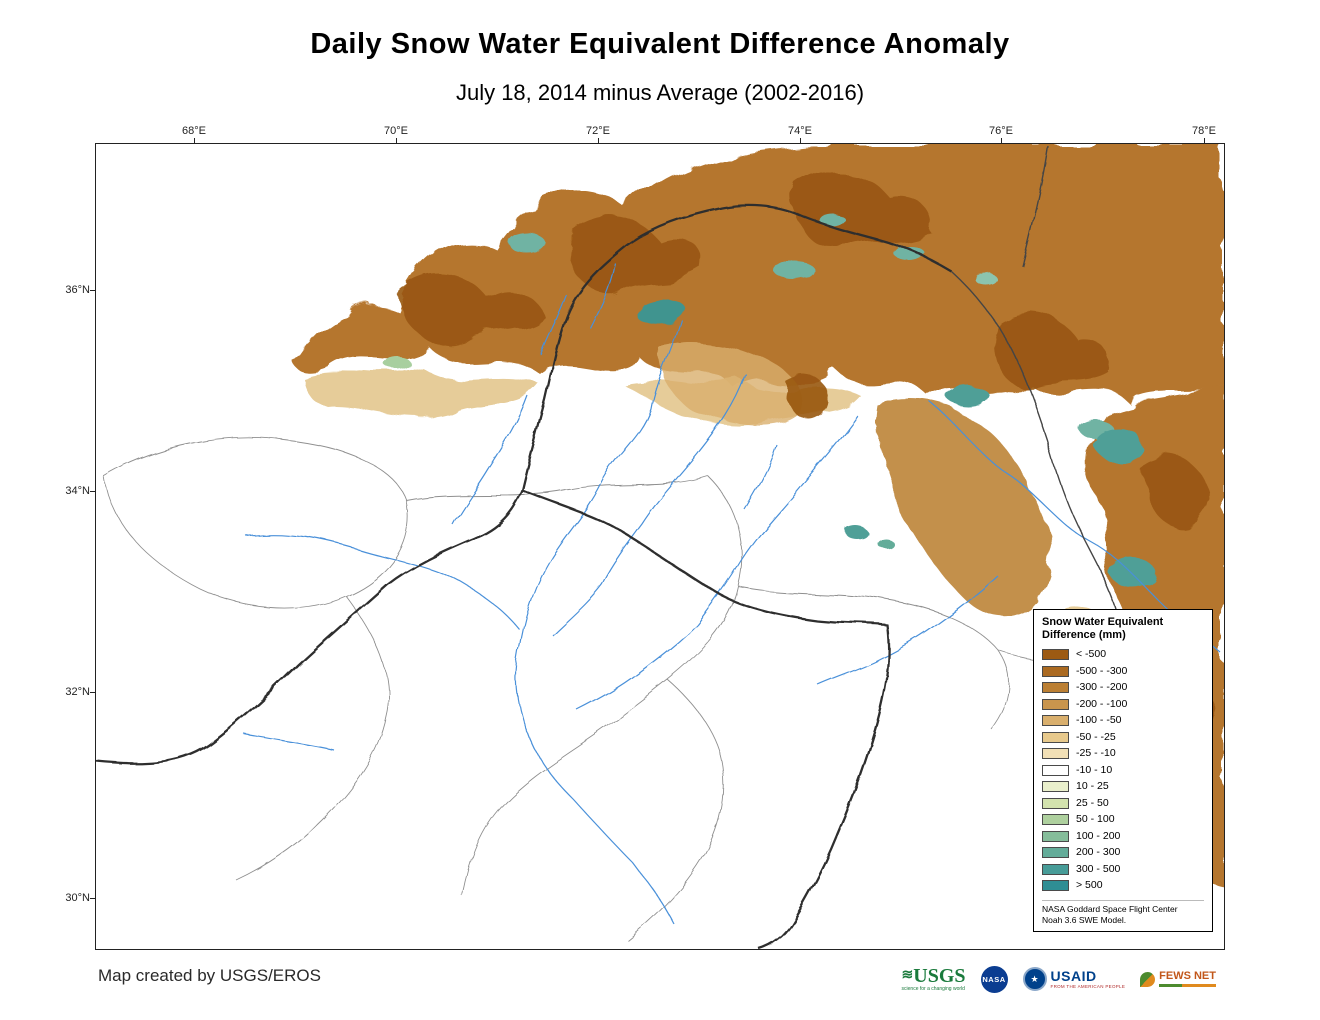 The width and height of the screenshot is (1320, 1020). What do you see at coordinates (1123, 803) in the screenshot?
I see `legend-item: 25 - 50` at bounding box center [1123, 803].